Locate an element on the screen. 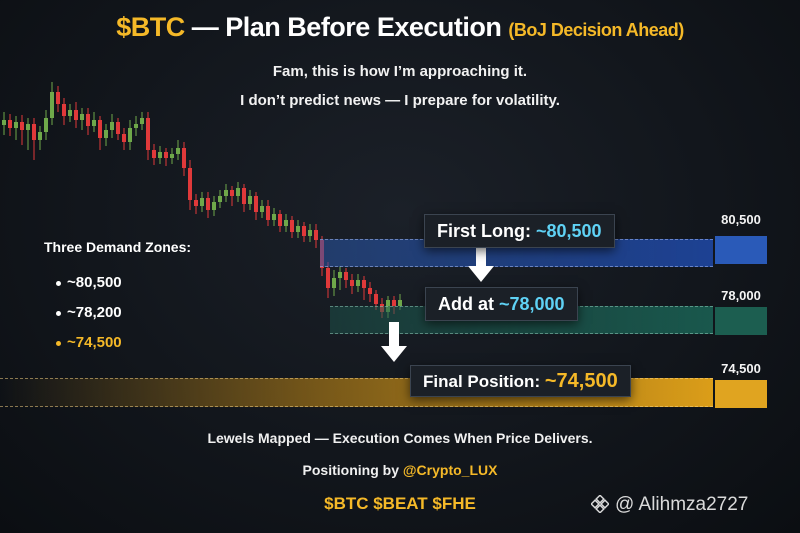  footer-tags: $BTC $BEAT $FHE is located at coordinates (400, 503).